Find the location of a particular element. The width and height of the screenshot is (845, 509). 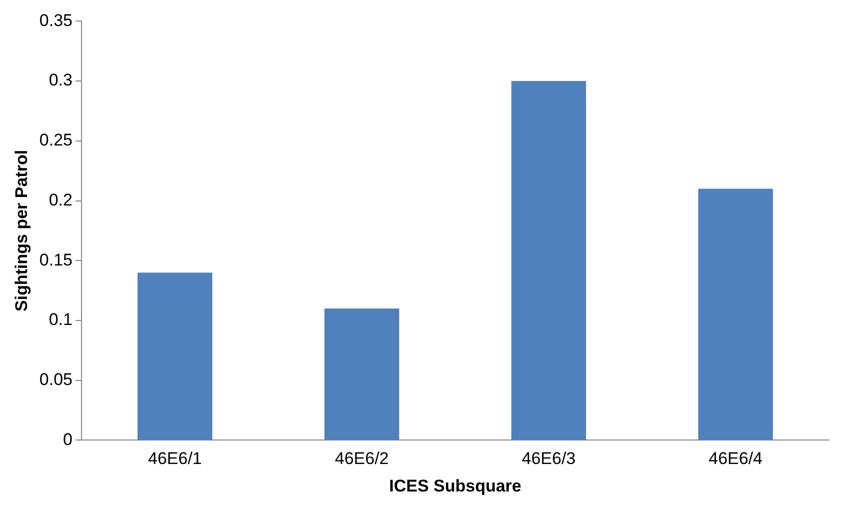

y-tick-label: 0.2 is located at coordinates (60, 200).